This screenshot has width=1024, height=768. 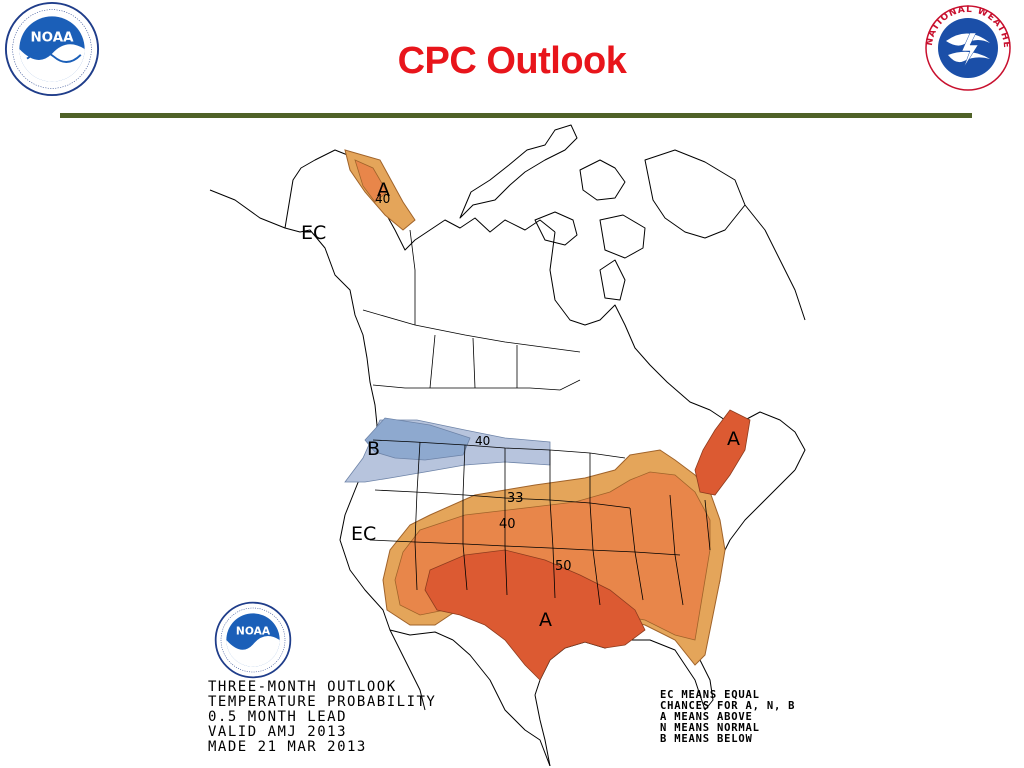 I want to click on caption-line: TEMPERATURE PROBABILITY, so click(x=322, y=702).